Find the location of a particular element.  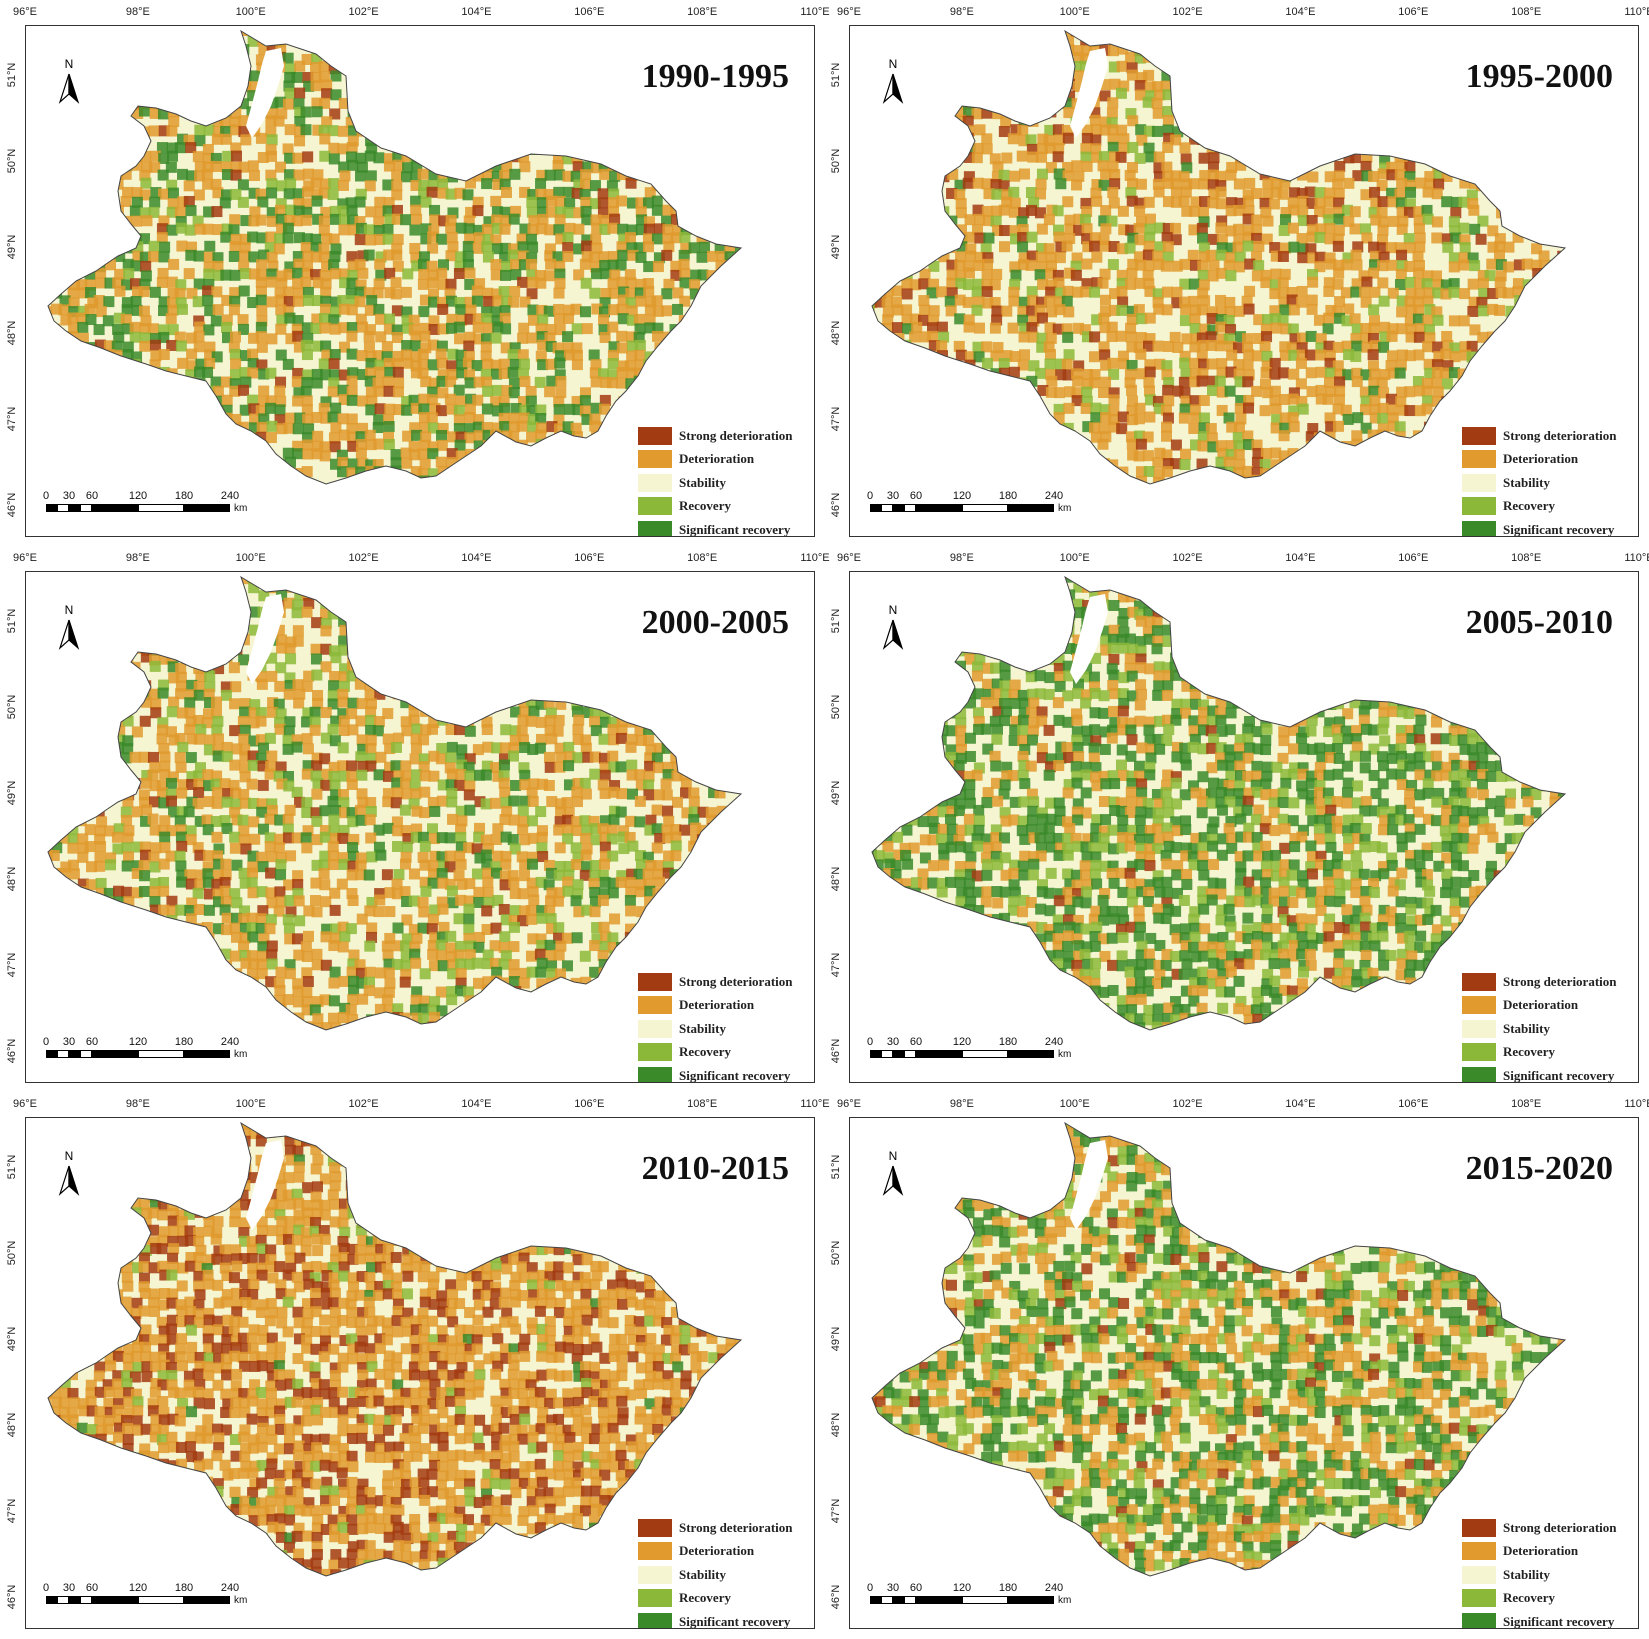

scale-unit: km is located at coordinates (1065, 1054).